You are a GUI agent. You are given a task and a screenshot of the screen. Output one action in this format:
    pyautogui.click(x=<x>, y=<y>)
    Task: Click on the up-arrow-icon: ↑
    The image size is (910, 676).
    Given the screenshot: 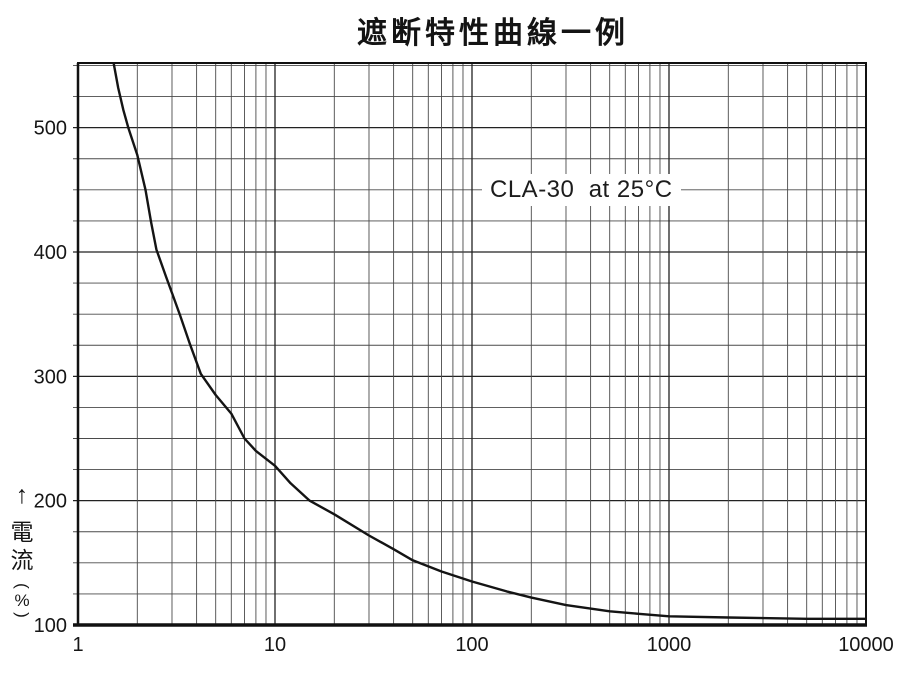 What is the action you would take?
    pyautogui.click(x=22, y=495)
    